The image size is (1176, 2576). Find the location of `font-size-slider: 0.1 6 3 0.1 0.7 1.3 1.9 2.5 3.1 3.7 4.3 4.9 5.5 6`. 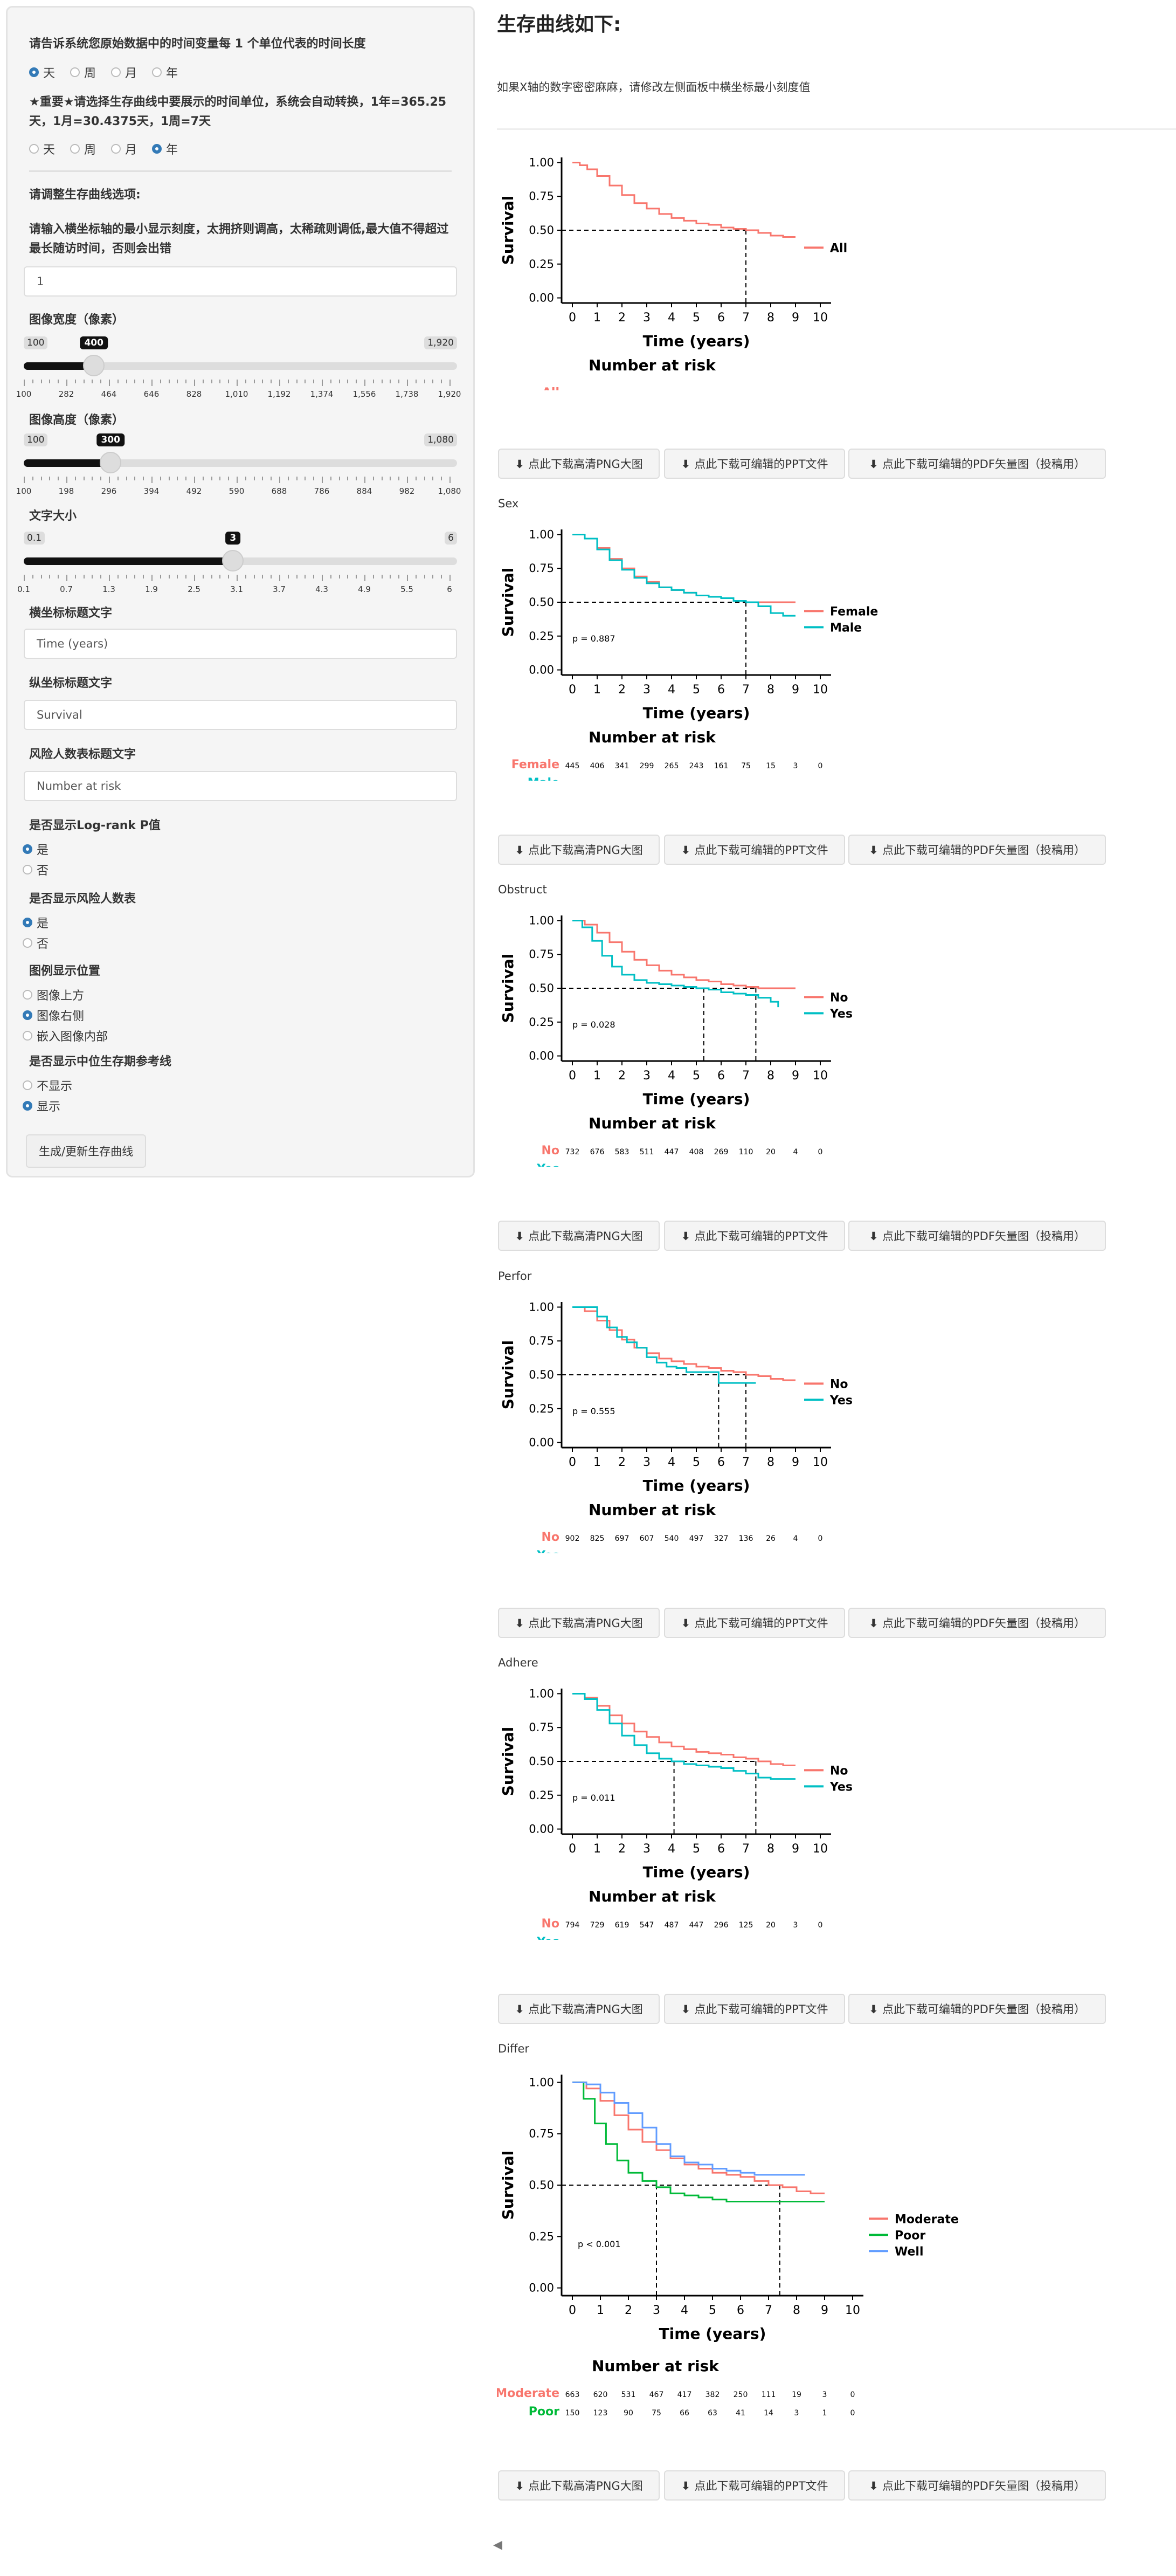

font-size-slider: 0.1 6 3 0.1 0.7 1.3 1.9 2.5 3.1 3.7 4.3 4.9 5.5 6 is located at coordinates (237, 564).